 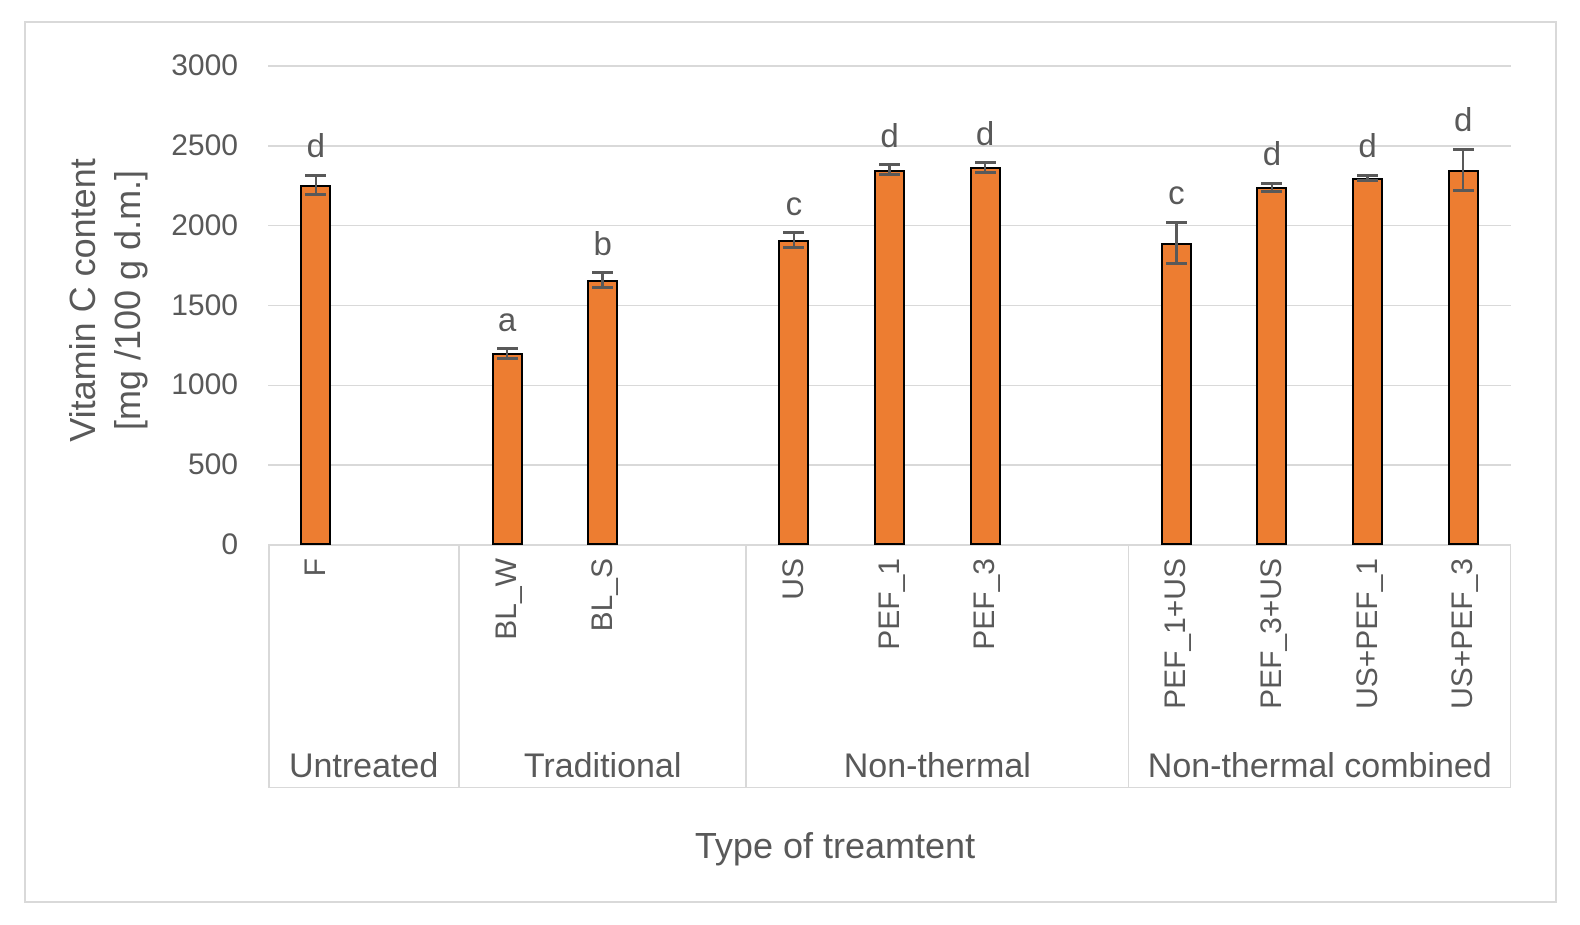 I want to click on category-box-bottom-border, so click(x=889, y=787).